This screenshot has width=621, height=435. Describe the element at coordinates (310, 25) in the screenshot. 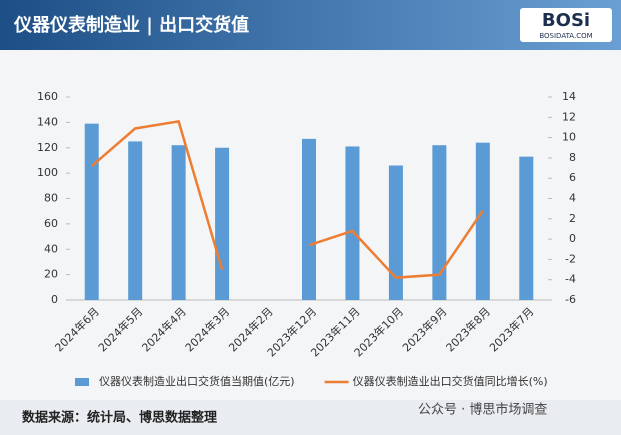

I see `header-bar` at that location.